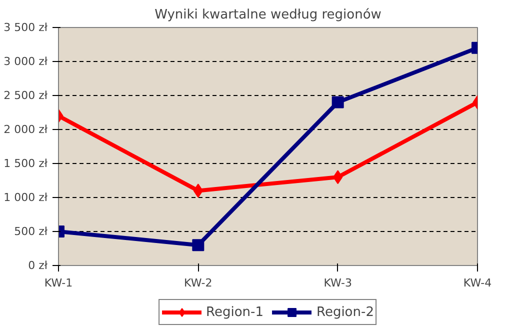 The height and width of the screenshot is (336, 511). I want to click on legend-label: Region-1, so click(235, 312).